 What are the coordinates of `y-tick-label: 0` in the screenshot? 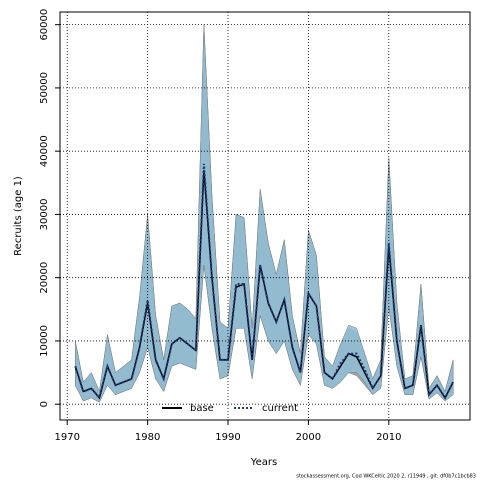 It's located at (44, 404).